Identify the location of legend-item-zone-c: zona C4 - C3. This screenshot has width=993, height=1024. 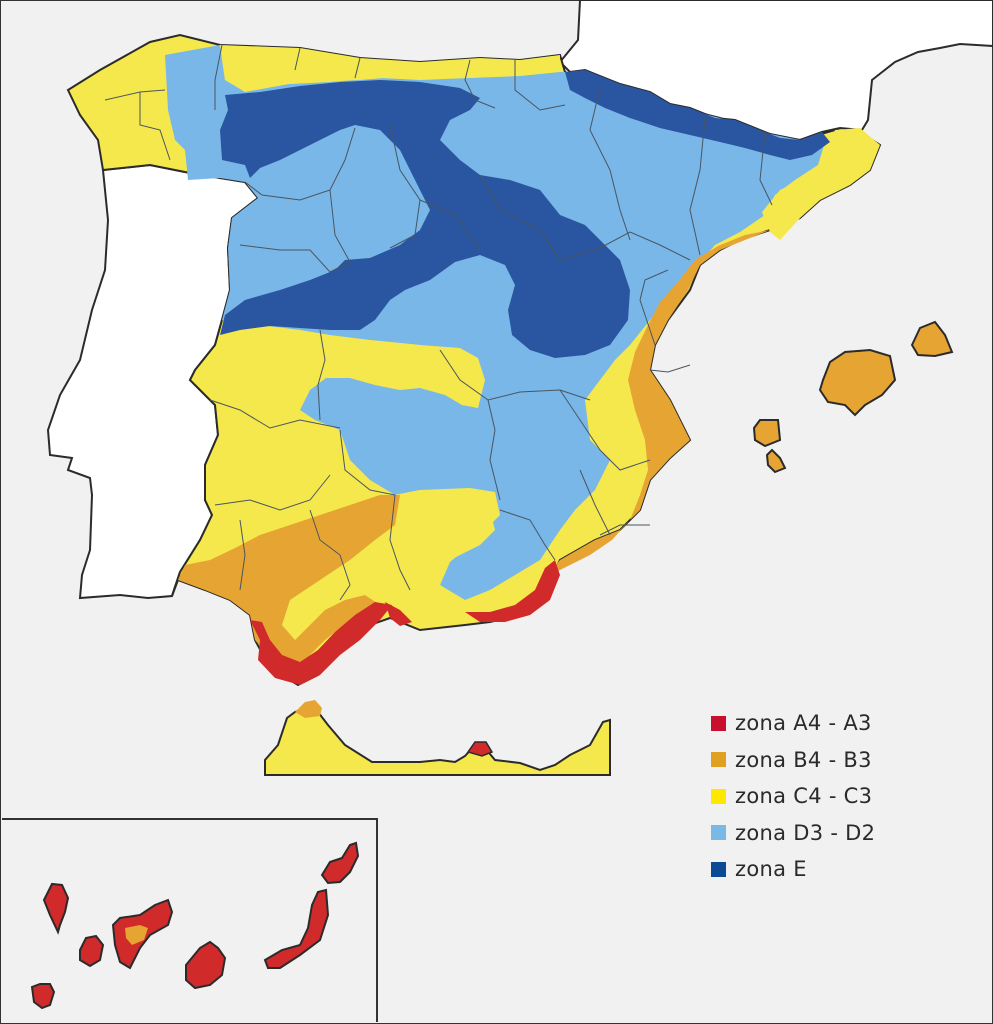
(793, 796).